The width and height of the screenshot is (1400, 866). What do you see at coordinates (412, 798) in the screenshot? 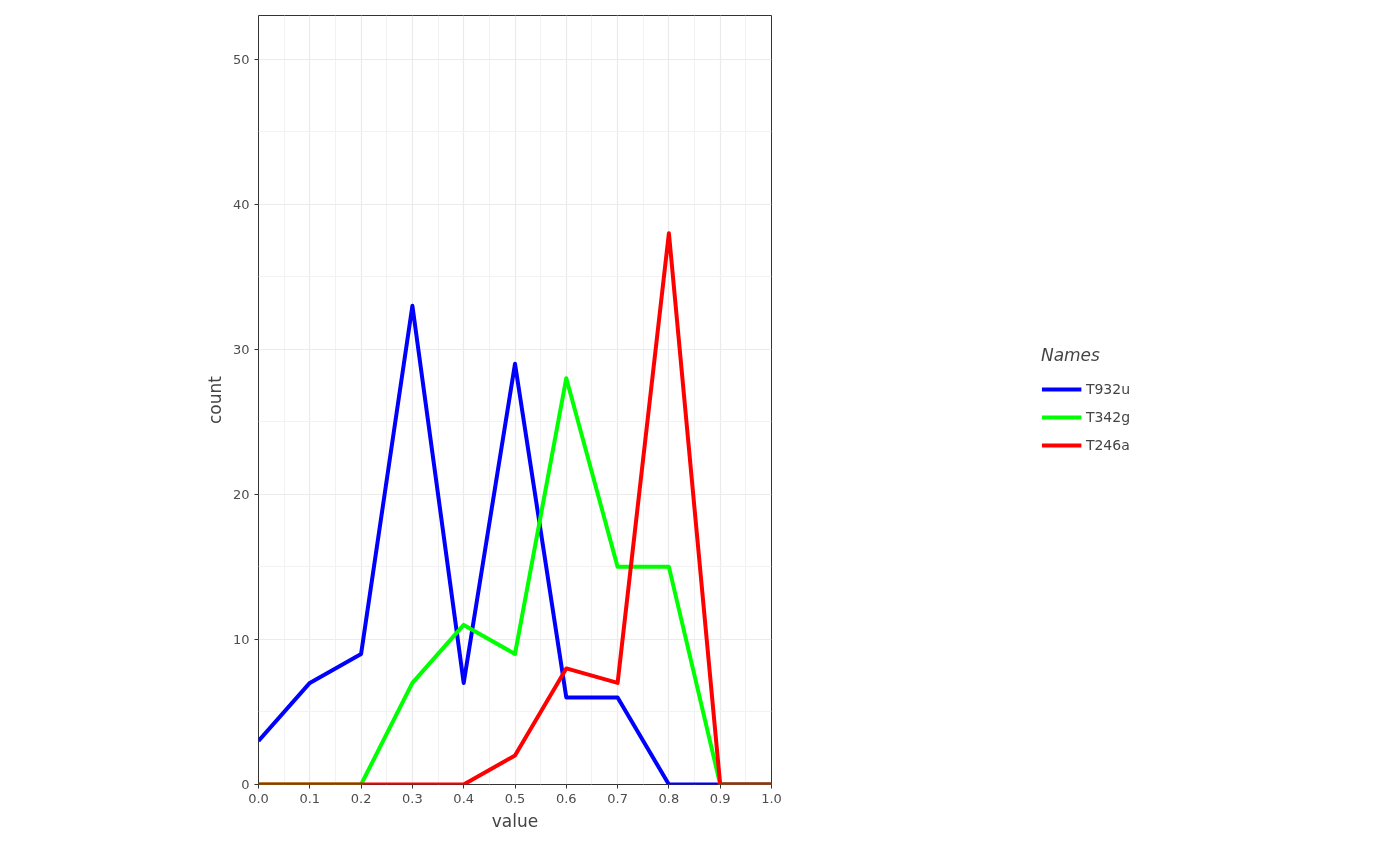
I see `x-tick-label: 0.3` at bounding box center [412, 798].